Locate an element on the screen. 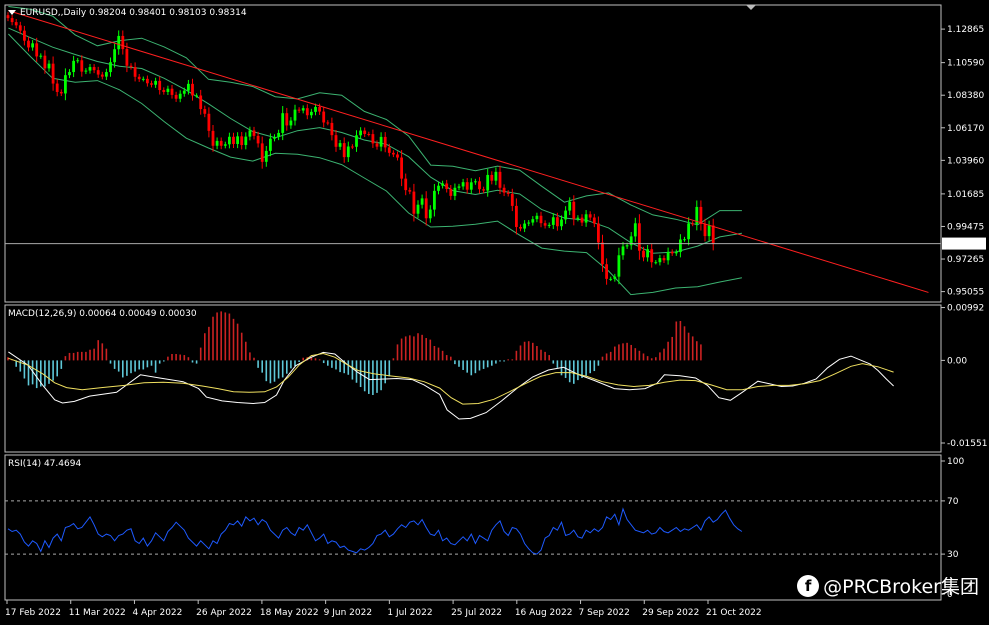 Image resolution: width=989 pixels, height=625 pixels. macd-tick-label: 0.00 is located at coordinates (957, 361).